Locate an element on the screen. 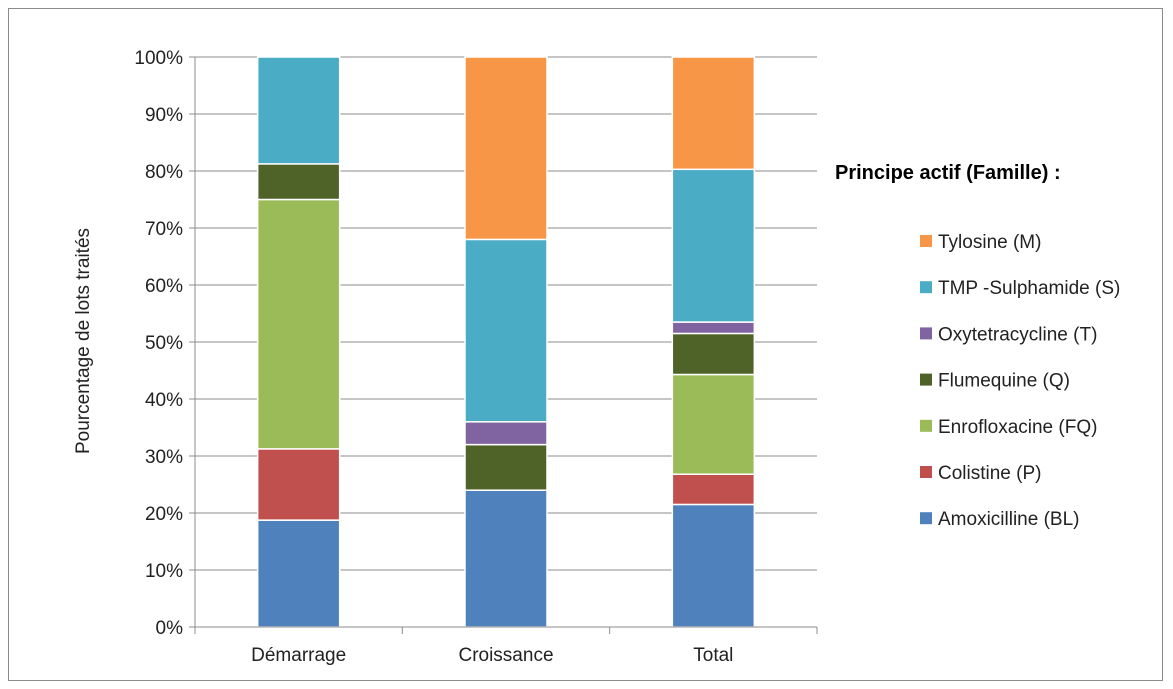 The height and width of the screenshot is (689, 1173). y-tick-label: 20% is located at coordinates (164, 514).